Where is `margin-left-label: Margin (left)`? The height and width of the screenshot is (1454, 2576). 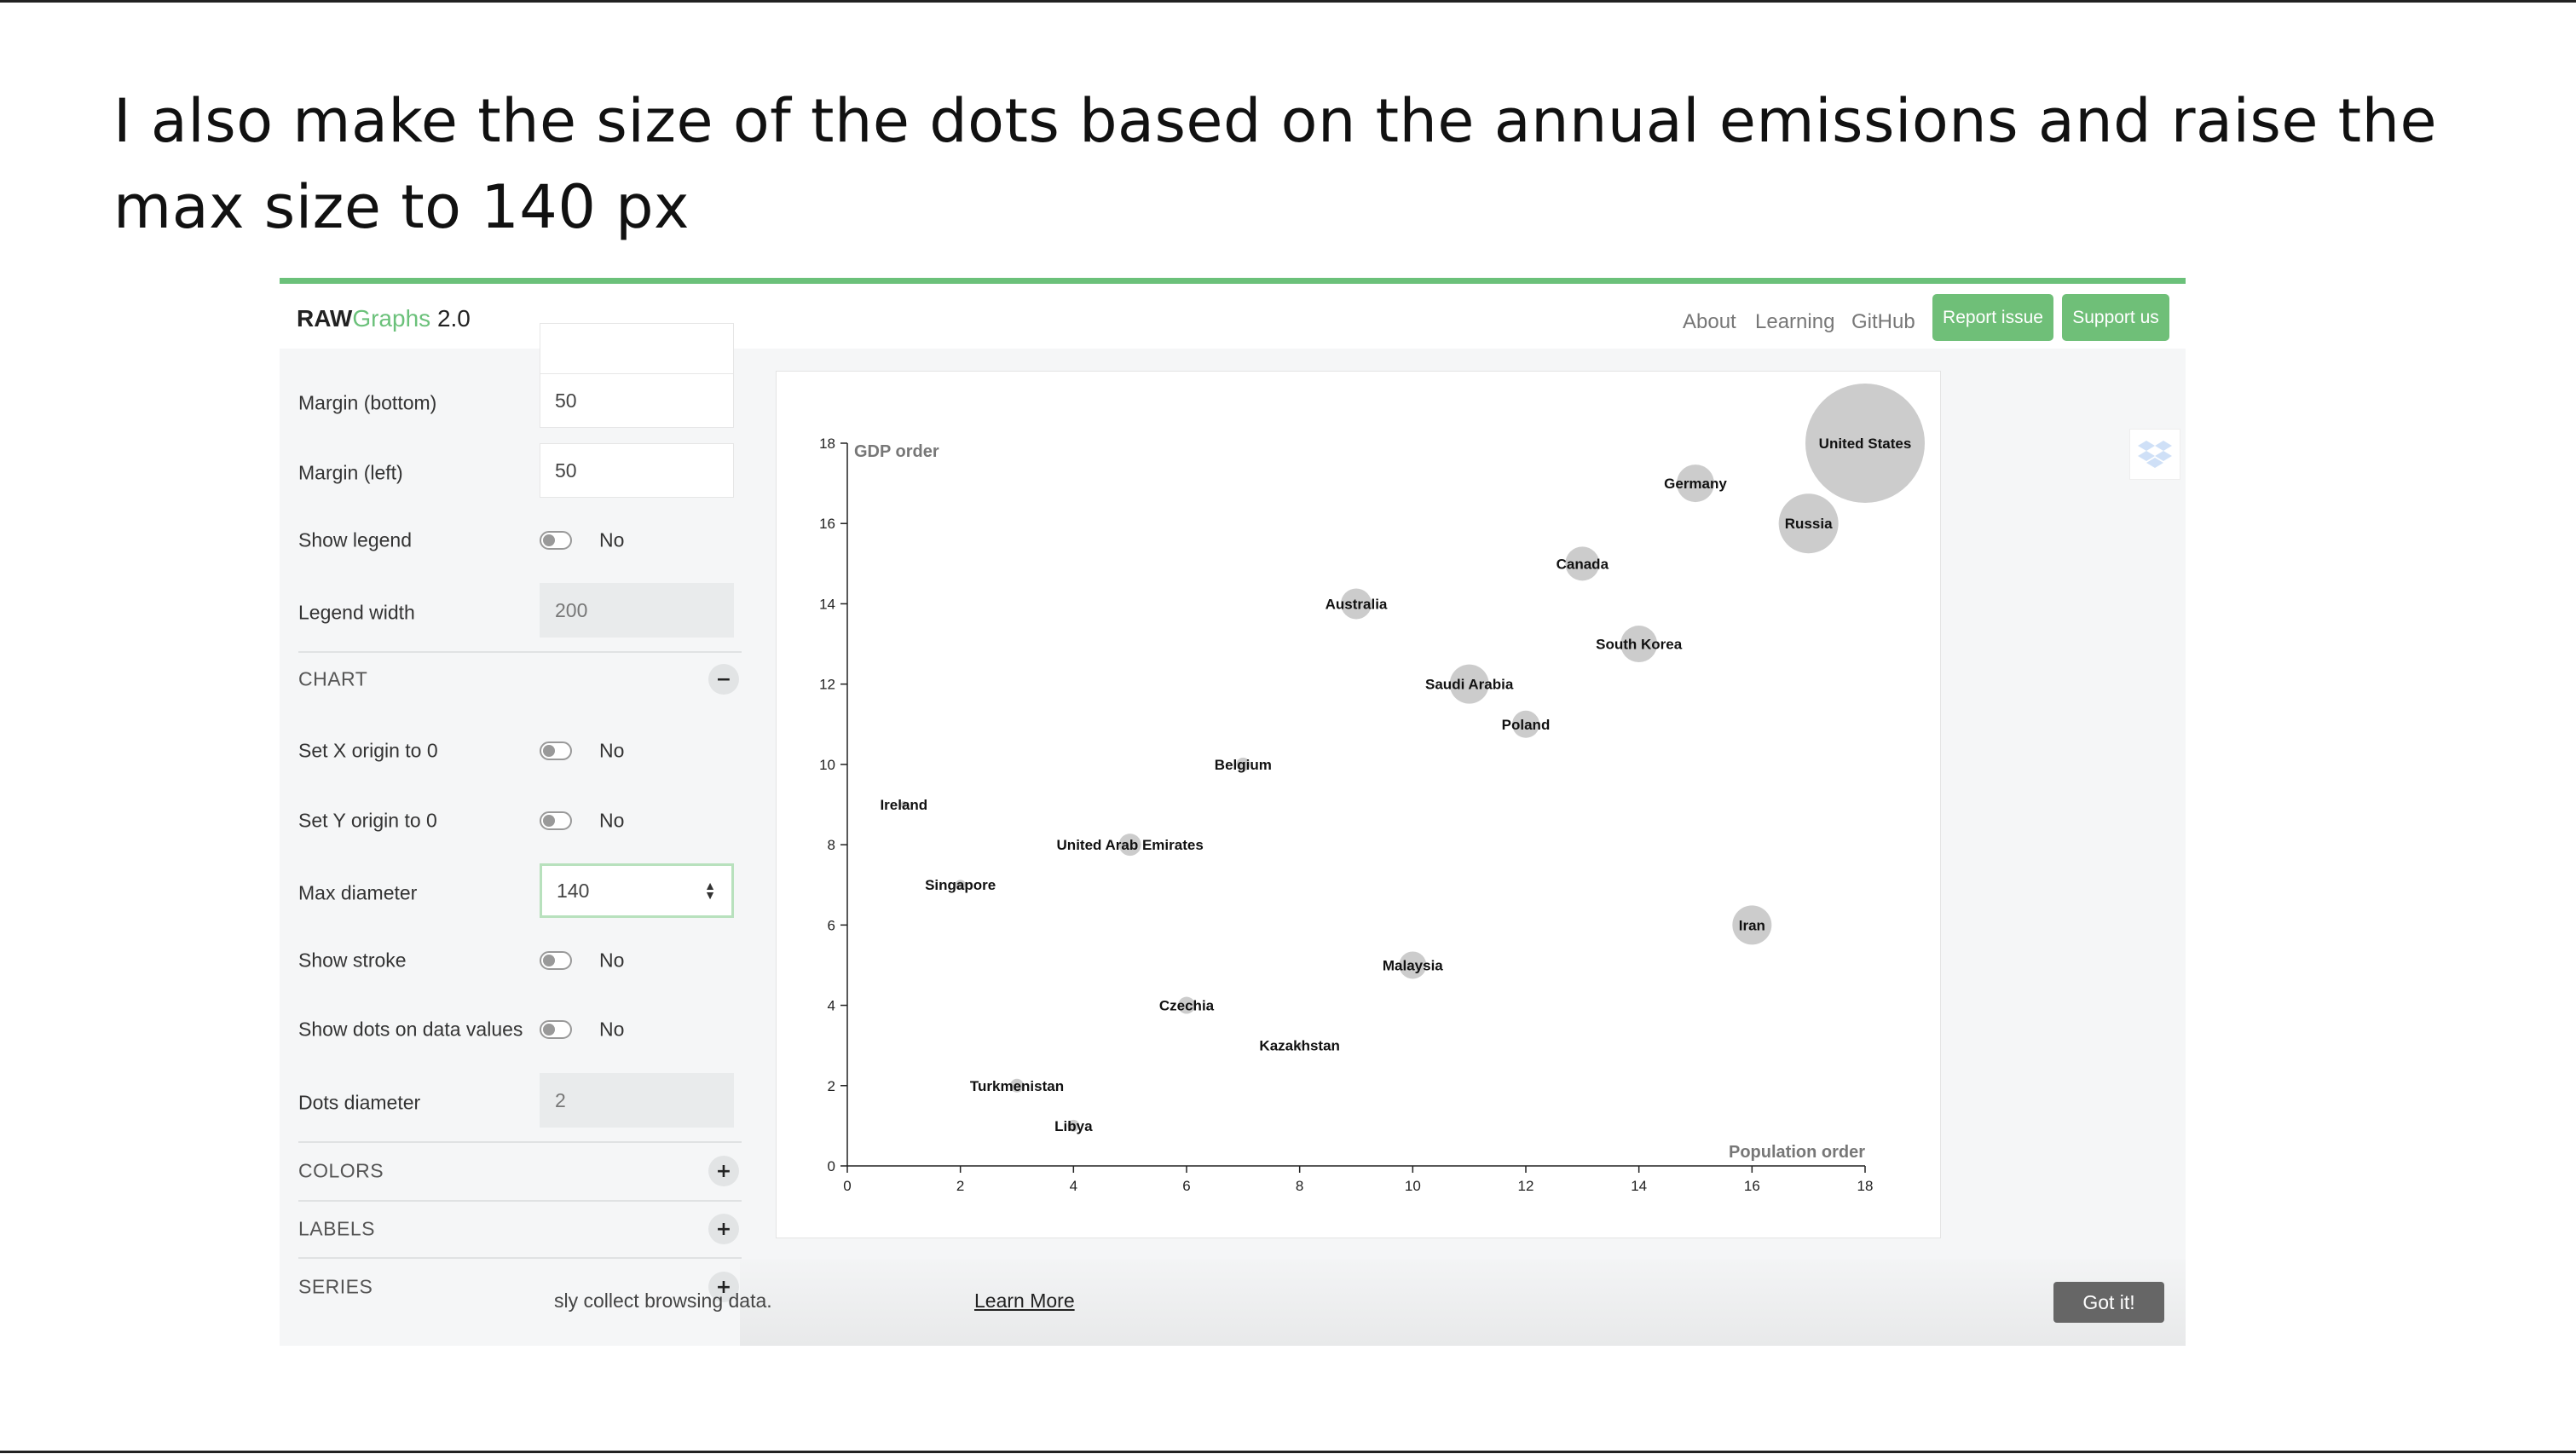 margin-left-label: Margin (left) is located at coordinates (350, 472).